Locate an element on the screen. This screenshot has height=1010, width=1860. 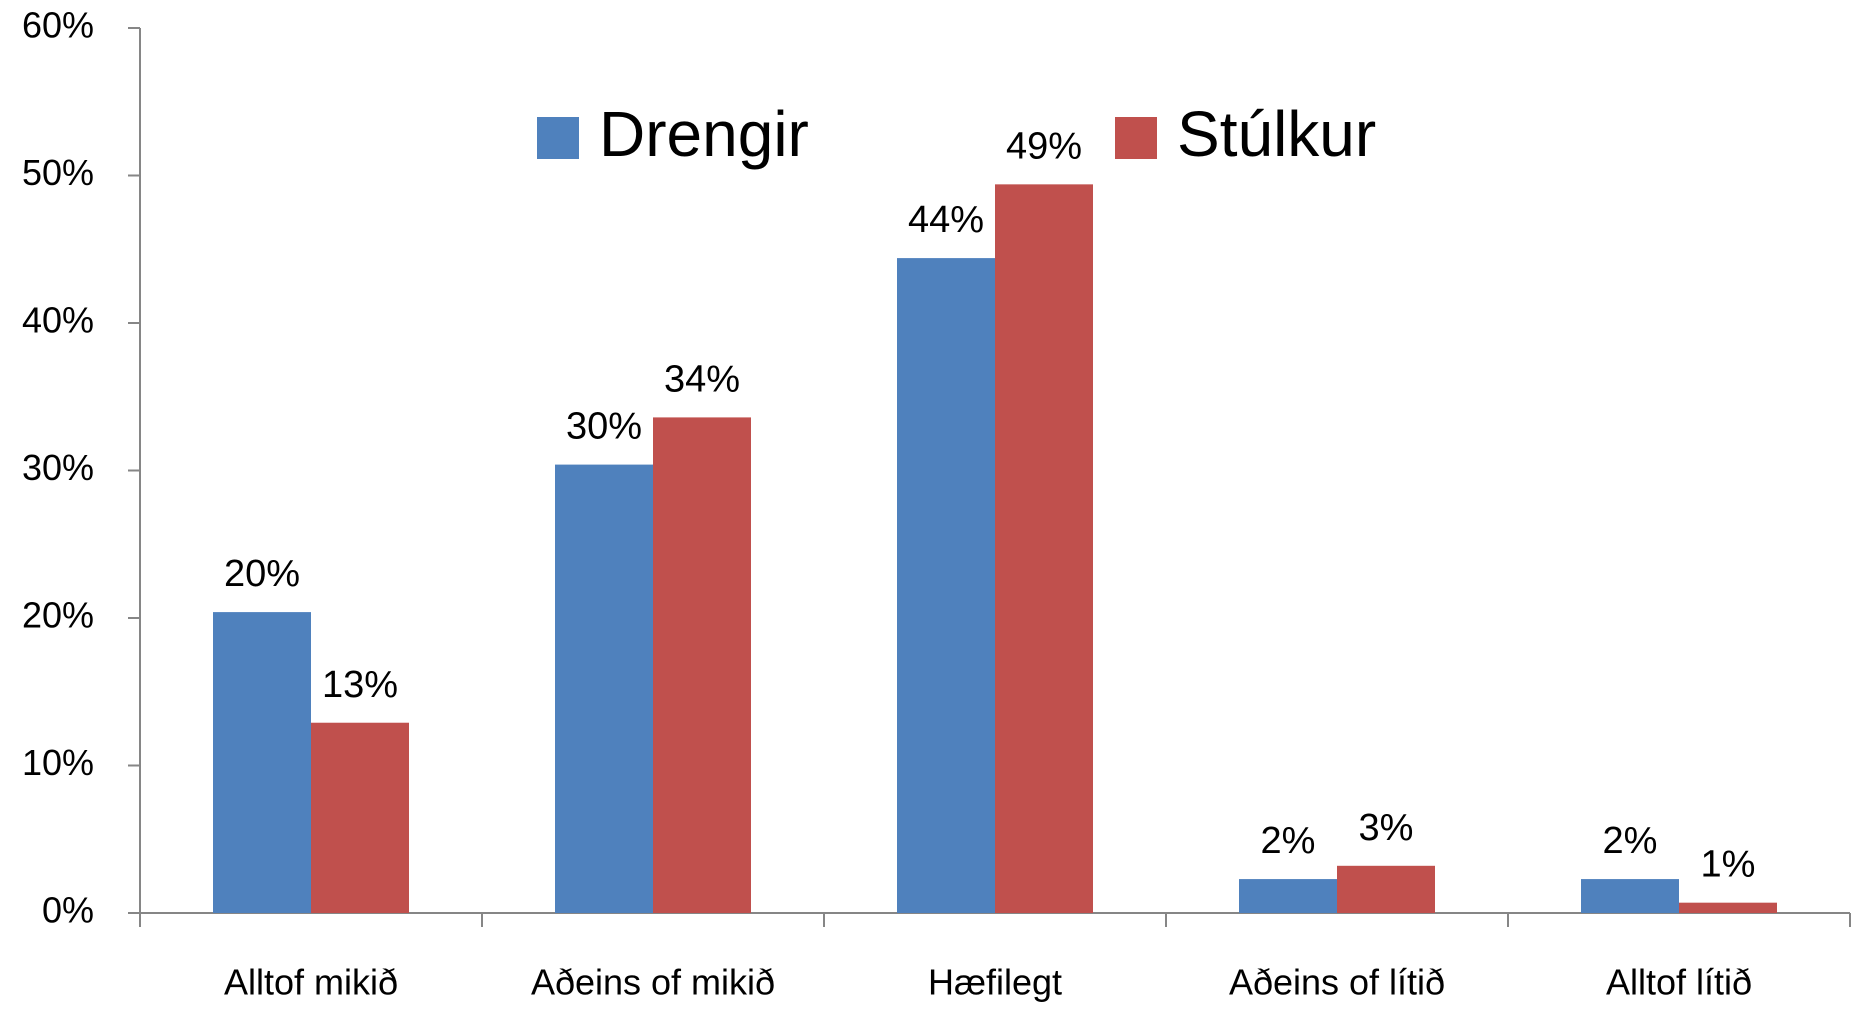
y-tick-label: 10% is located at coordinates (58, 762).